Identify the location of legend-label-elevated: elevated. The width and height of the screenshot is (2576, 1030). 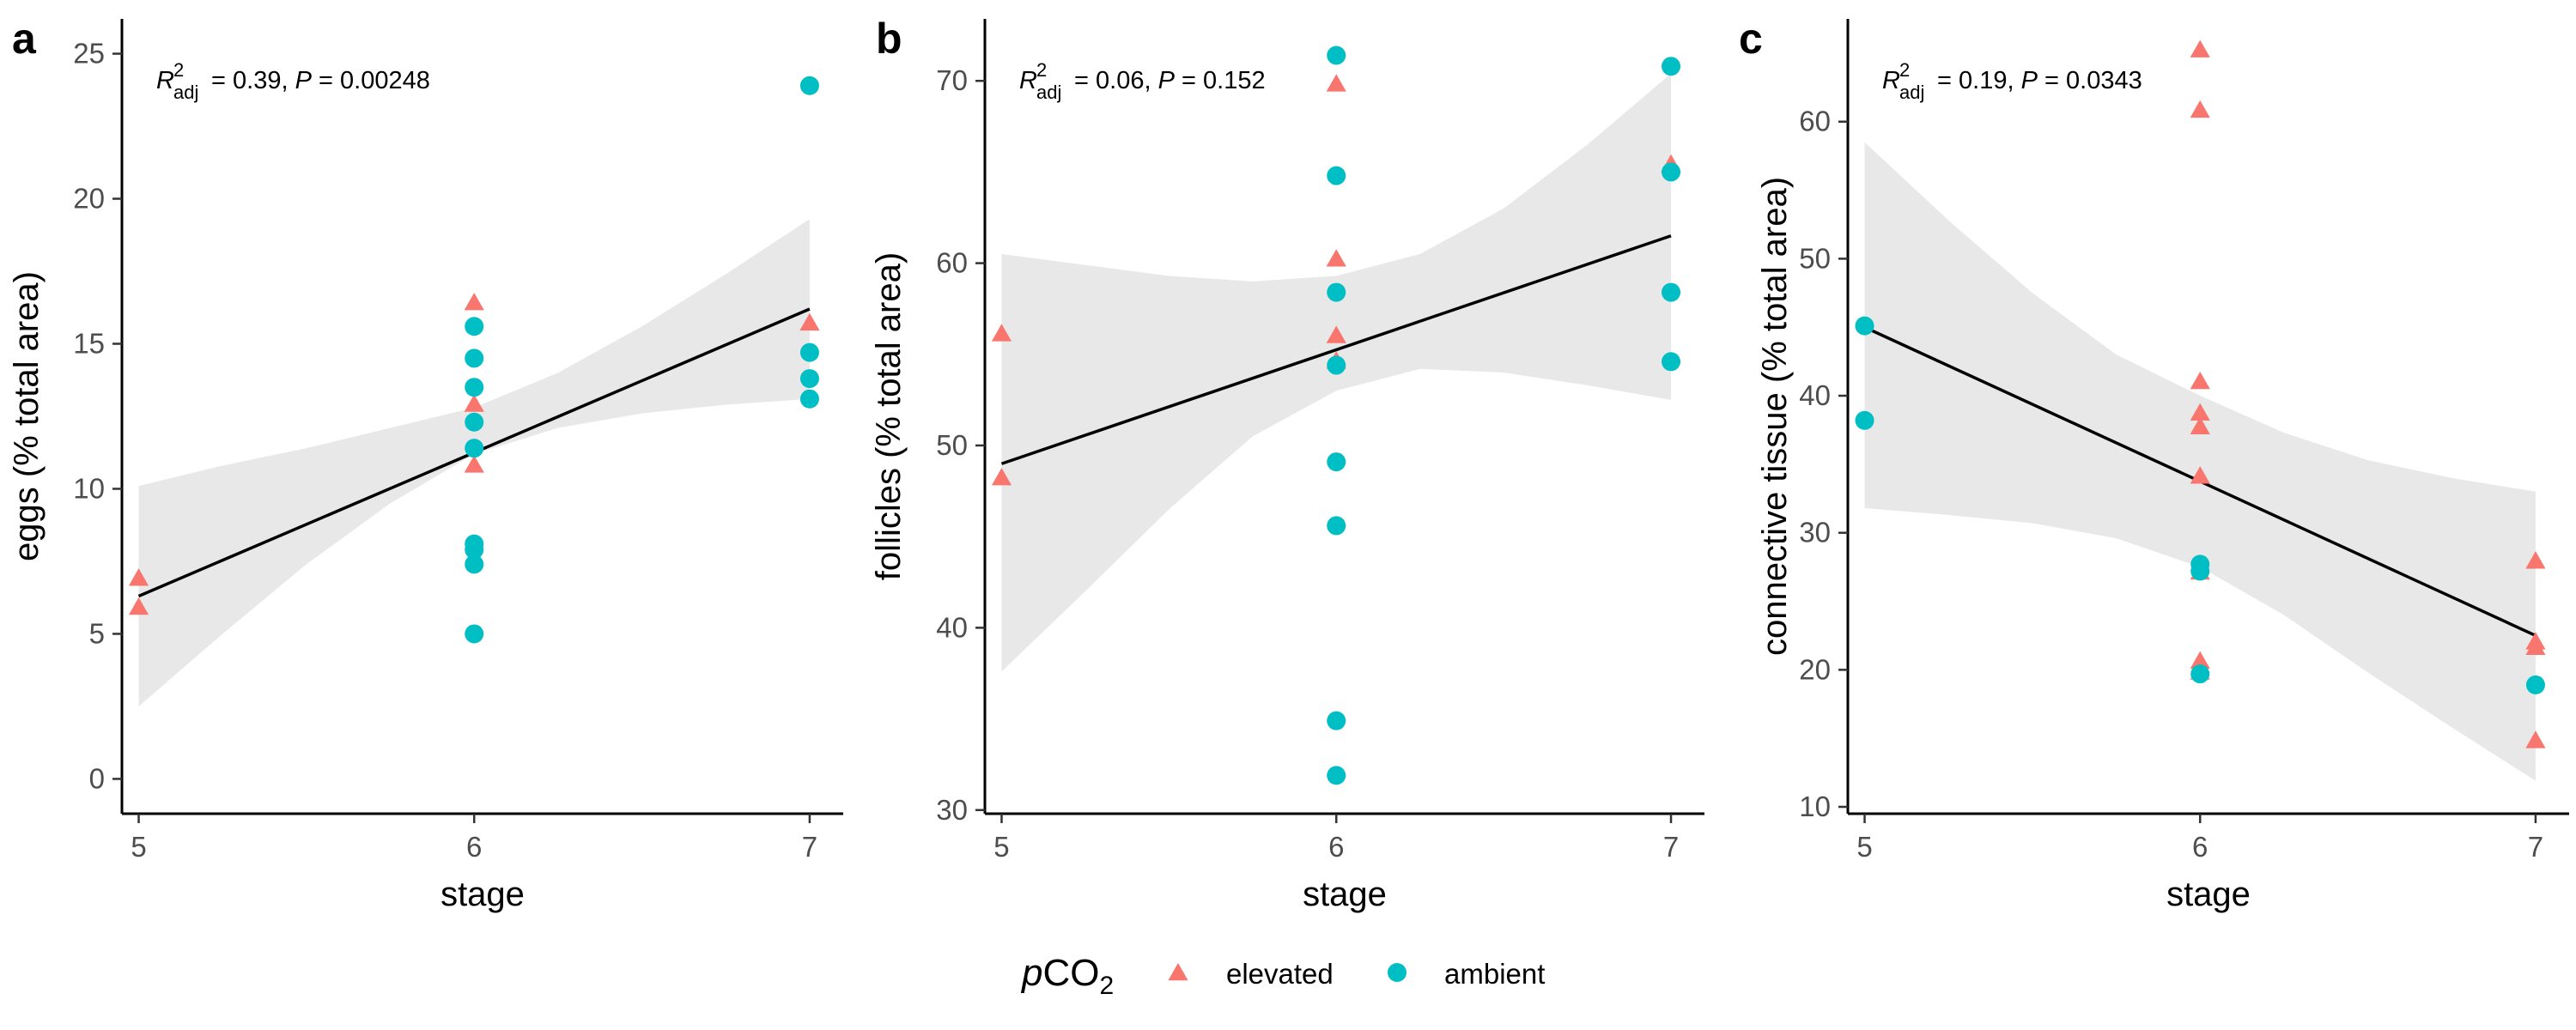
(1280, 974).